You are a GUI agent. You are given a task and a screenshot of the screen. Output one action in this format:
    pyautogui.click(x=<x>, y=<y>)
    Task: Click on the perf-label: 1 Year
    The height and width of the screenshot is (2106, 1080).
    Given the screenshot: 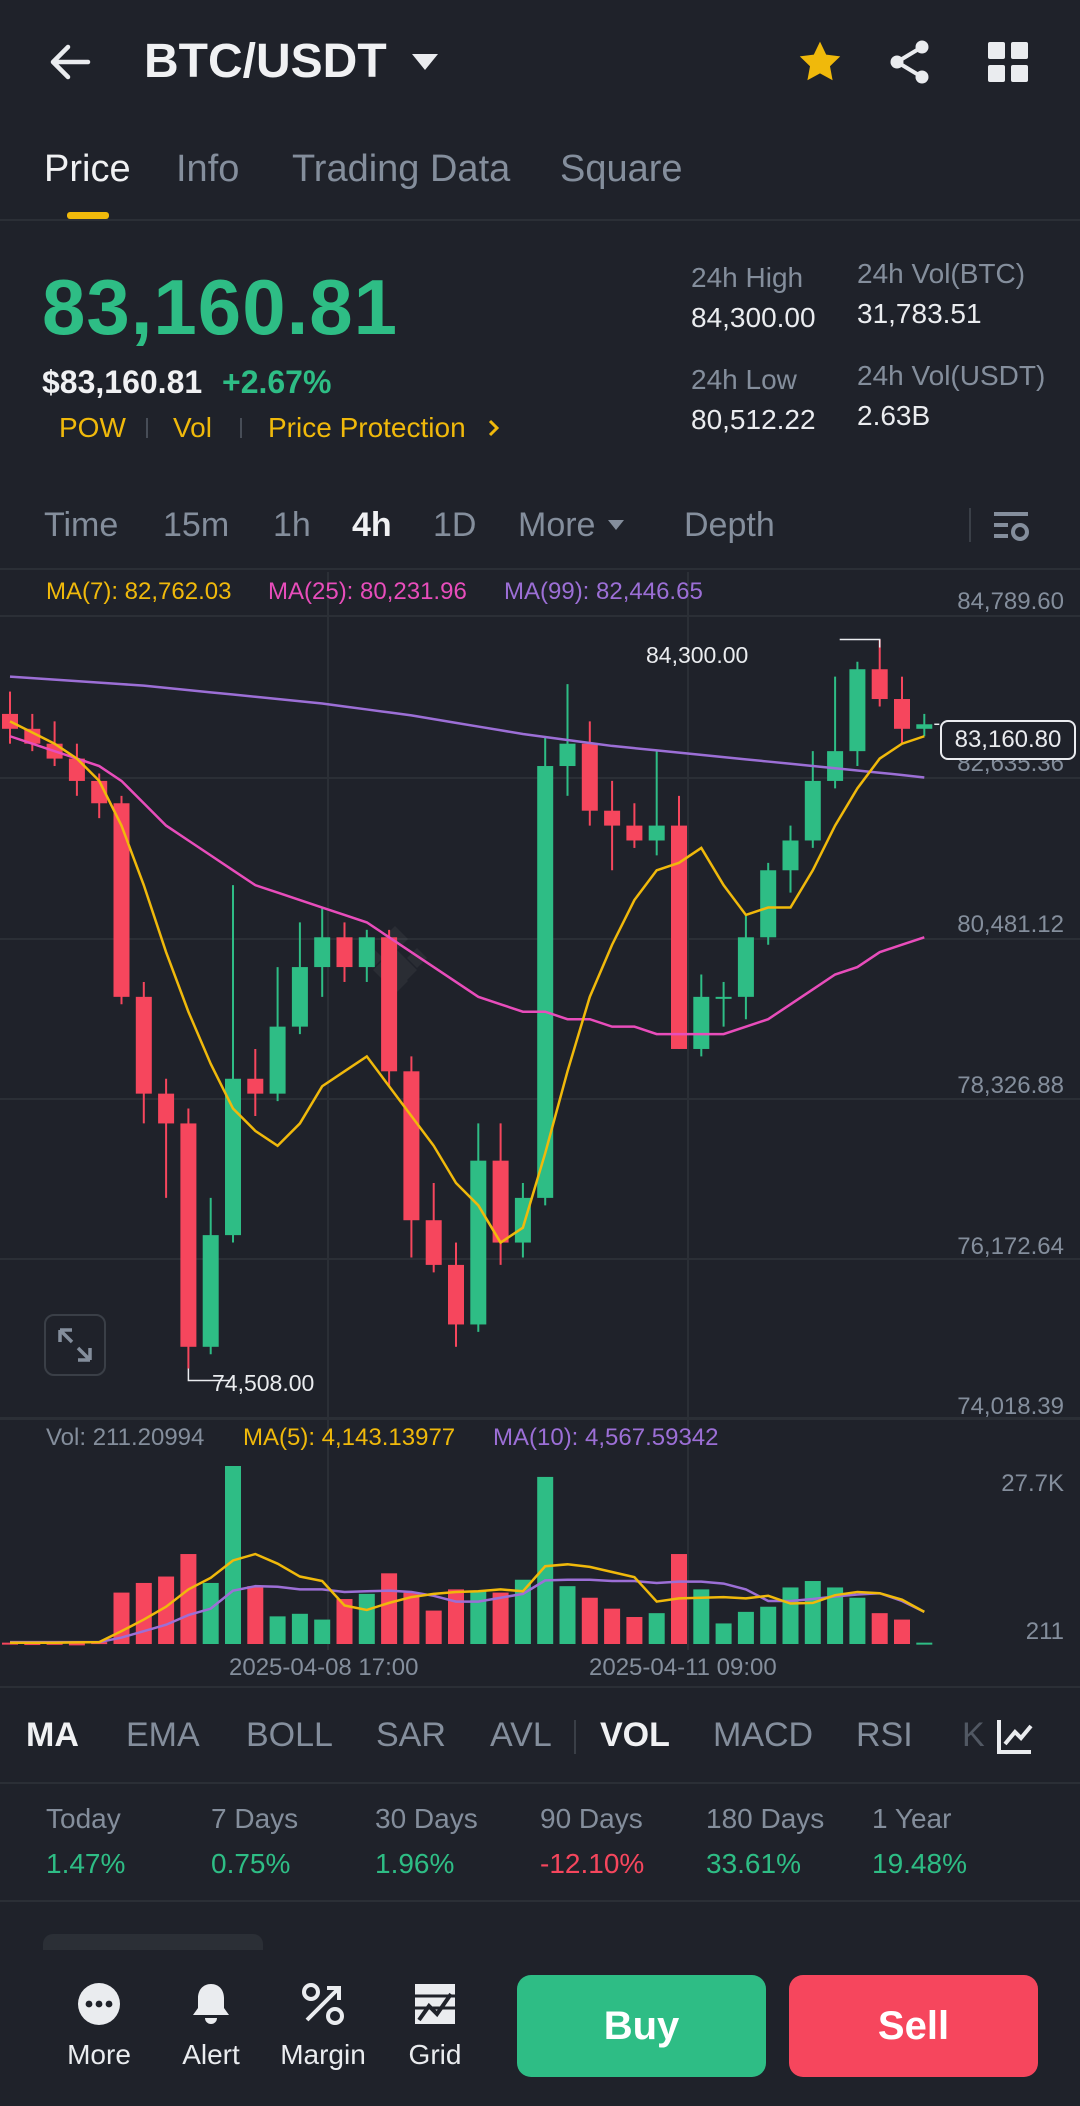 What is the action you would take?
    pyautogui.click(x=912, y=1818)
    